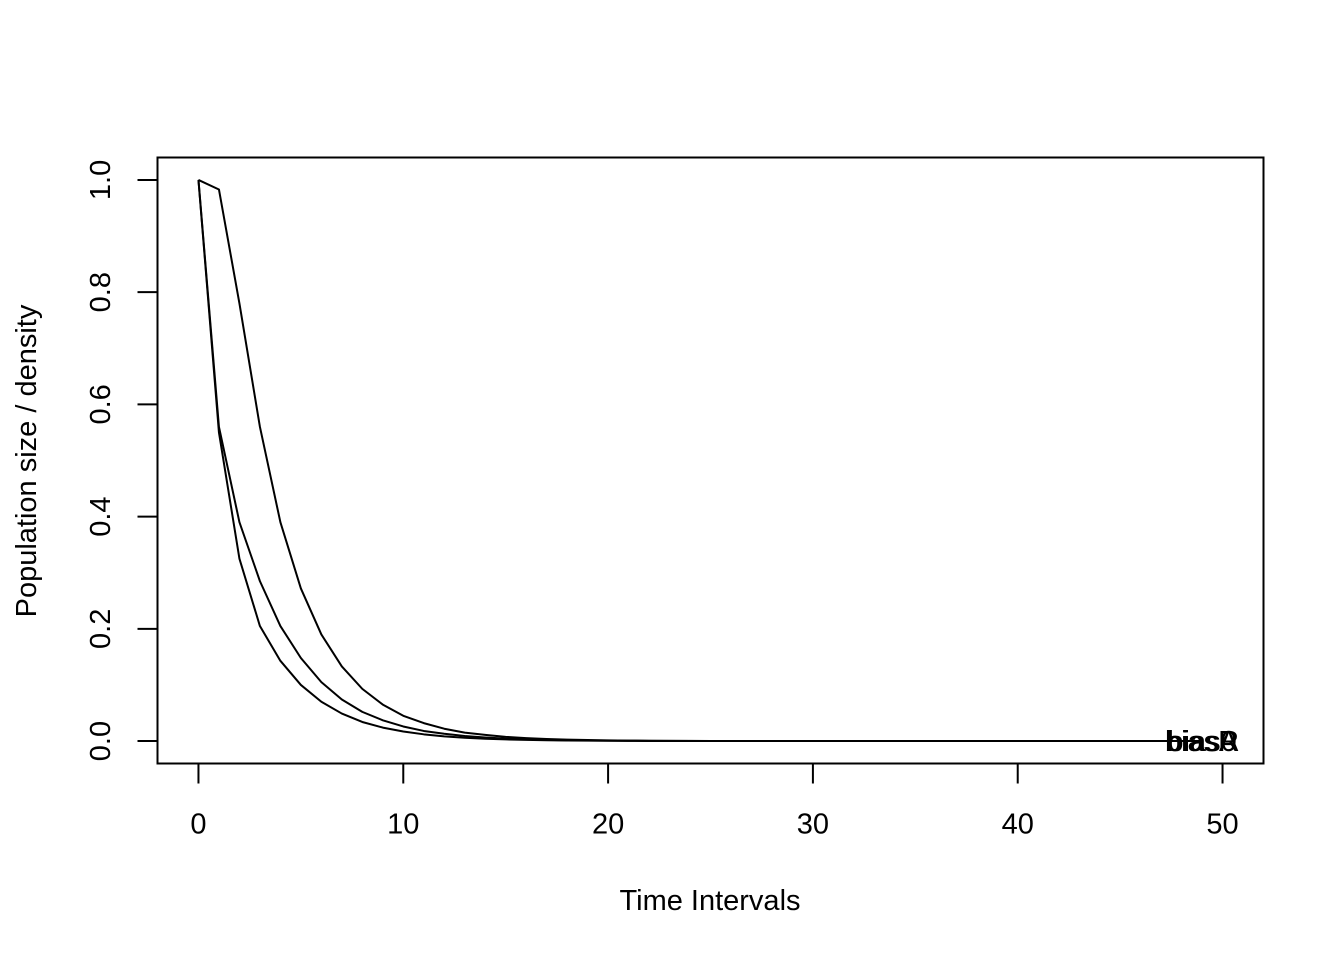  I want to click on x-tick-label: 20, so click(608, 825).